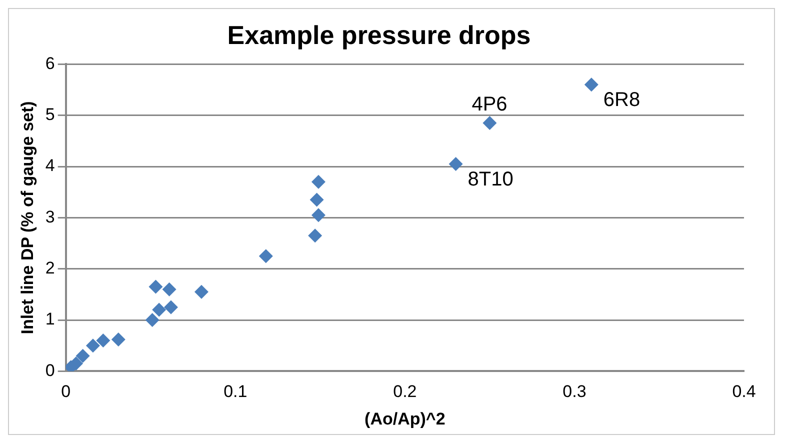 The width and height of the screenshot is (785, 445). Describe the element at coordinates (744, 392) in the screenshot. I see `x-tick-label: 0.4` at that location.